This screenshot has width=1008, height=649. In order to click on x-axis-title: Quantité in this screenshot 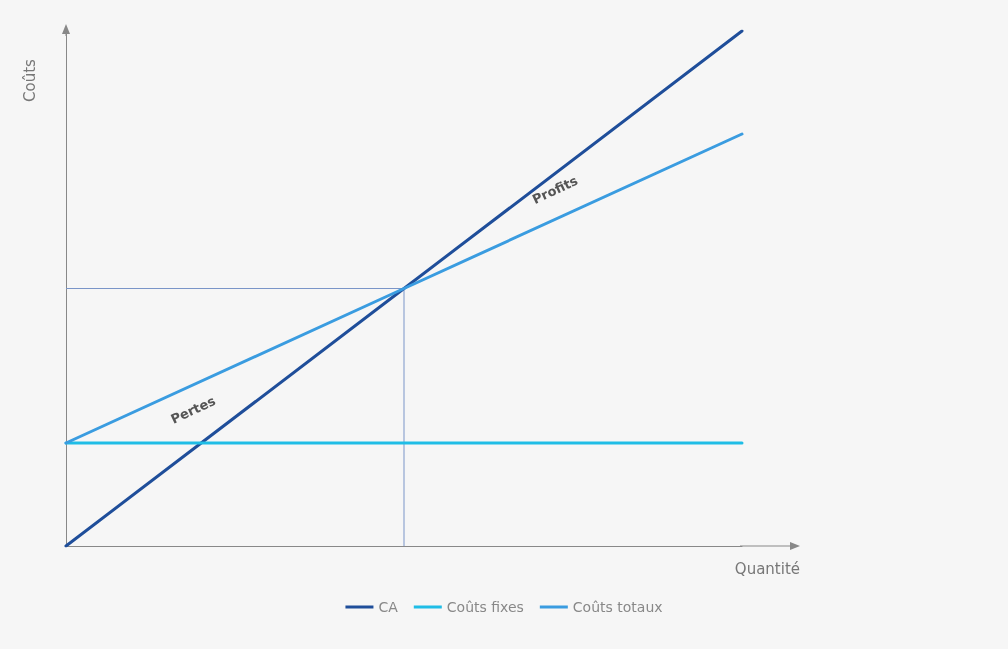, I will do `click(767, 568)`.